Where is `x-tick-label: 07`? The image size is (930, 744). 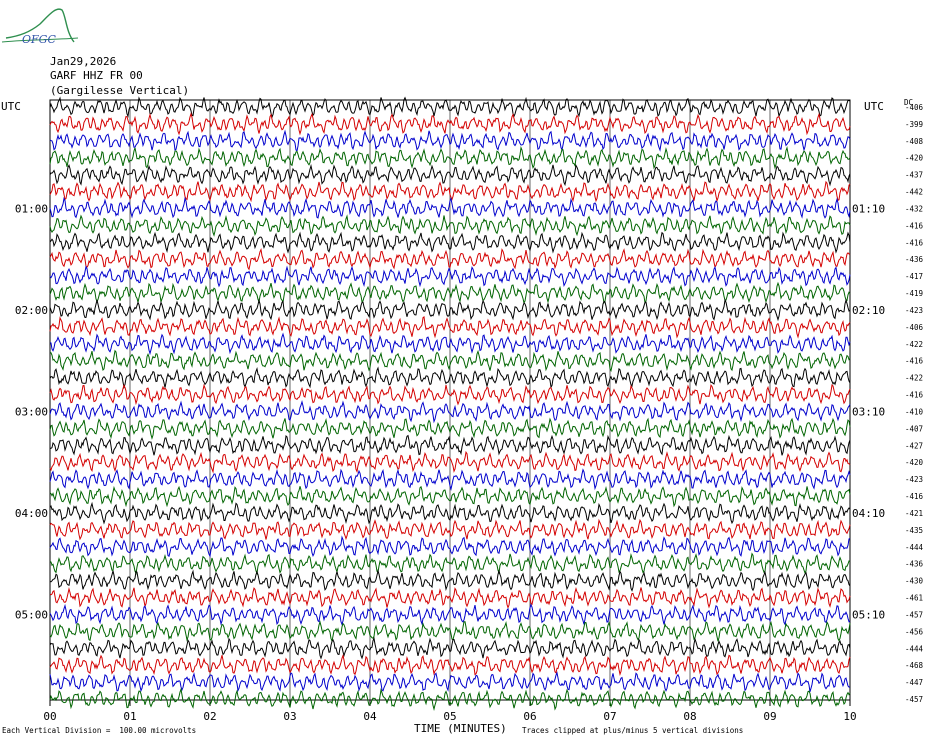
x-tick-label: 07 is located at coordinates (609, 716).